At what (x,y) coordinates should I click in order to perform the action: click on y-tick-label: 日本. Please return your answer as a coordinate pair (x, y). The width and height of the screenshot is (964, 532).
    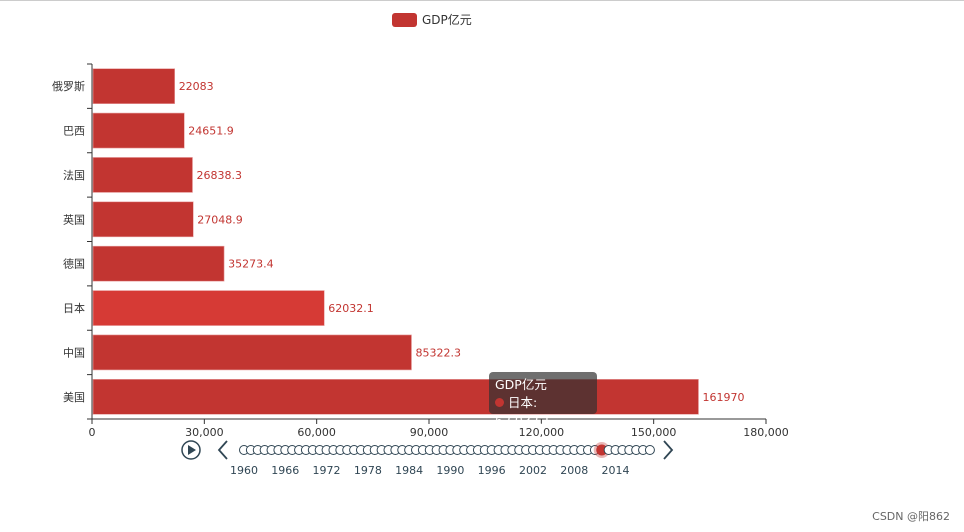
    Looking at the image, I should click on (74, 308).